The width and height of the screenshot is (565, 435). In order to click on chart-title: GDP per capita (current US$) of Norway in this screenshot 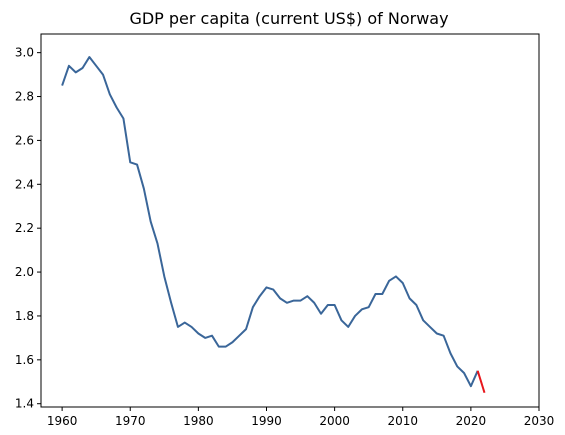, I will do `click(288, 18)`.